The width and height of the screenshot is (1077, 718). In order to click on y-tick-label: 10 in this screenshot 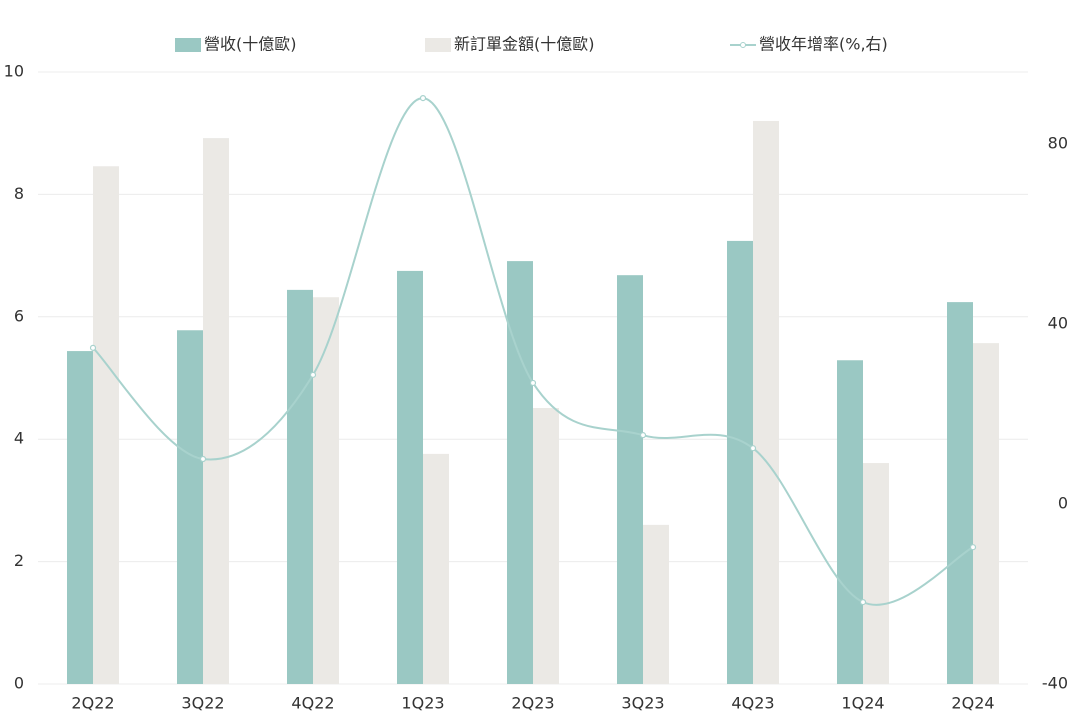, I will do `click(14, 71)`.